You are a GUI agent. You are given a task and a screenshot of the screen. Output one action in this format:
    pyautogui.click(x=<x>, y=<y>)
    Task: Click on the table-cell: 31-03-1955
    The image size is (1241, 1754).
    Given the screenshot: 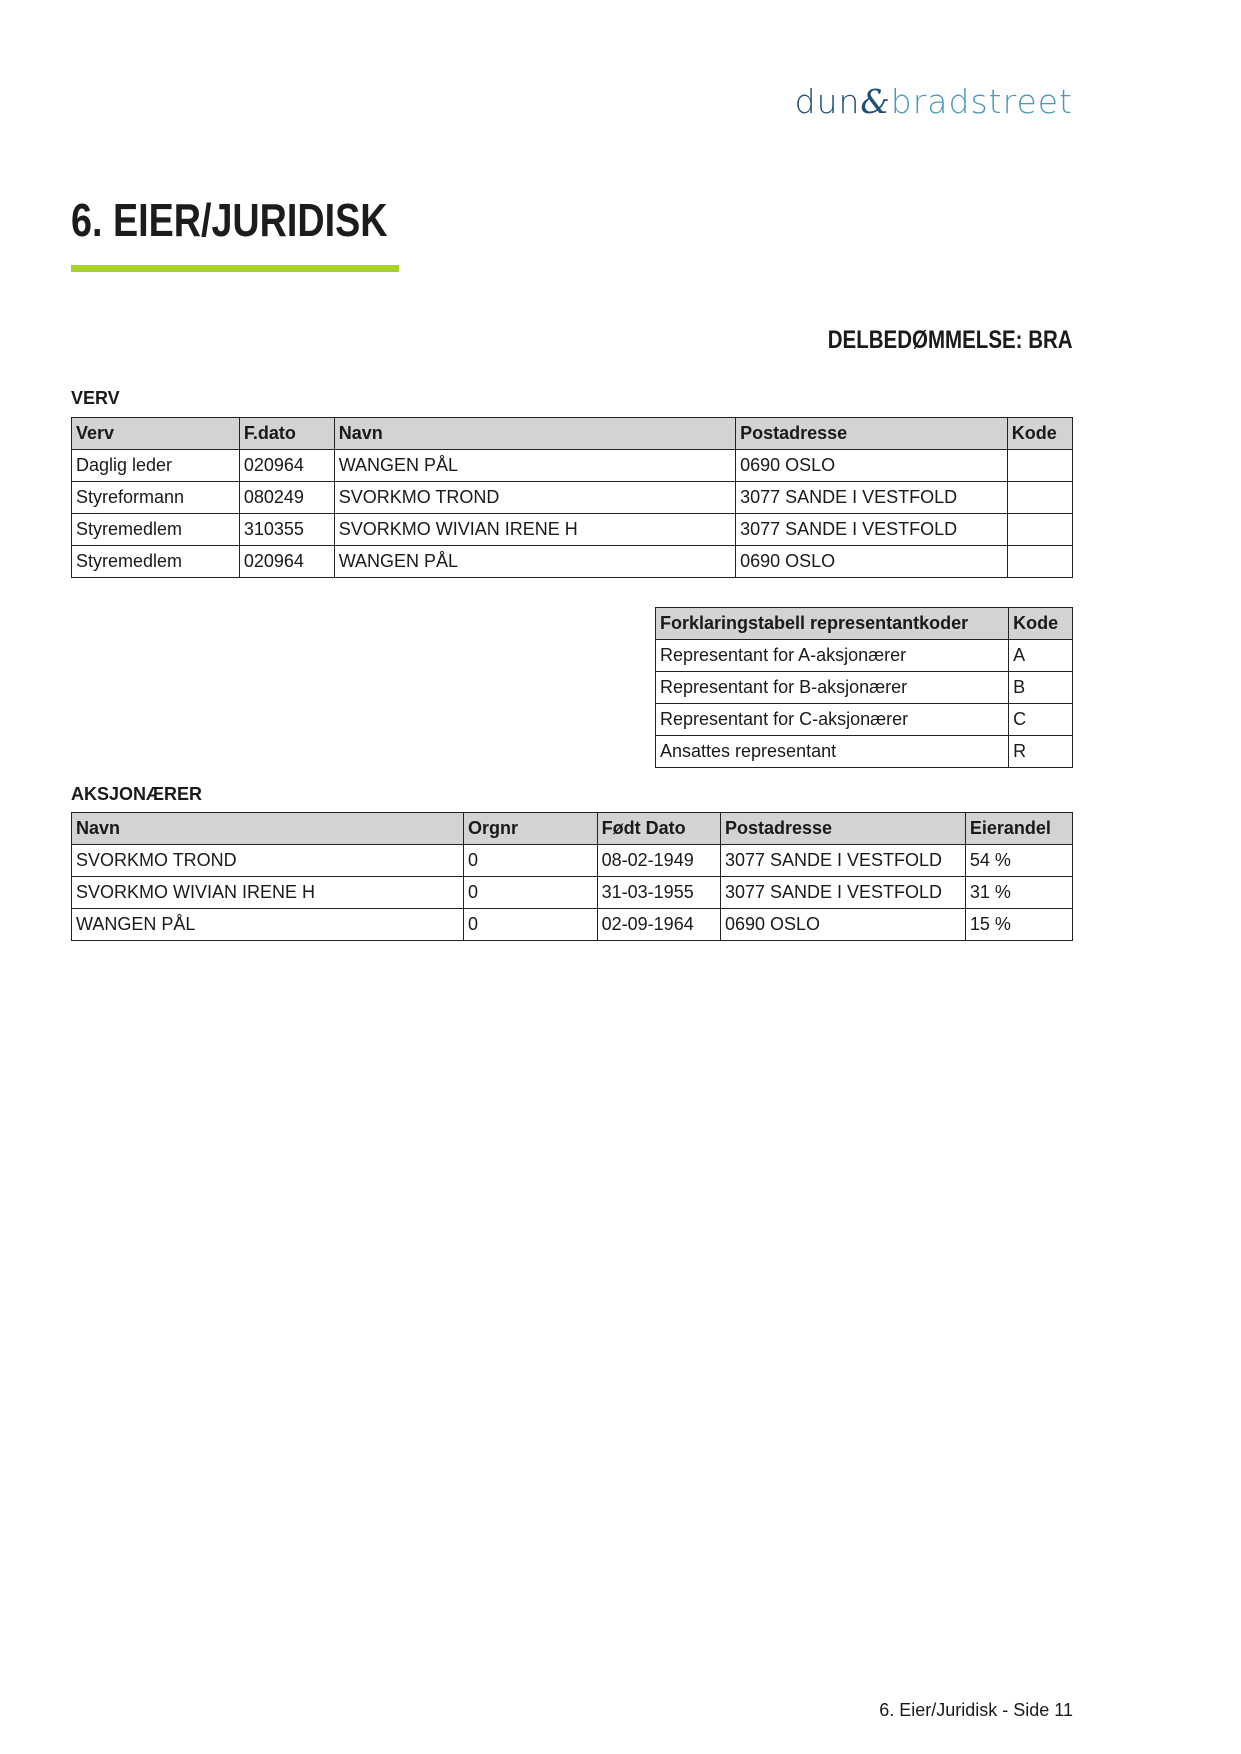 What is the action you would take?
    pyautogui.click(x=658, y=892)
    